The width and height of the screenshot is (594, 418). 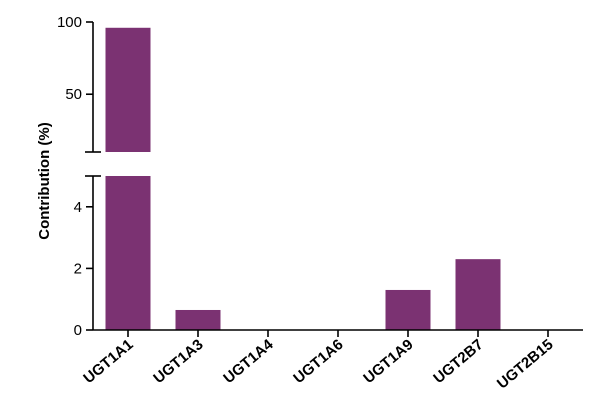 What do you see at coordinates (78, 330) in the screenshot?
I see `y-tick-label: 0` at bounding box center [78, 330].